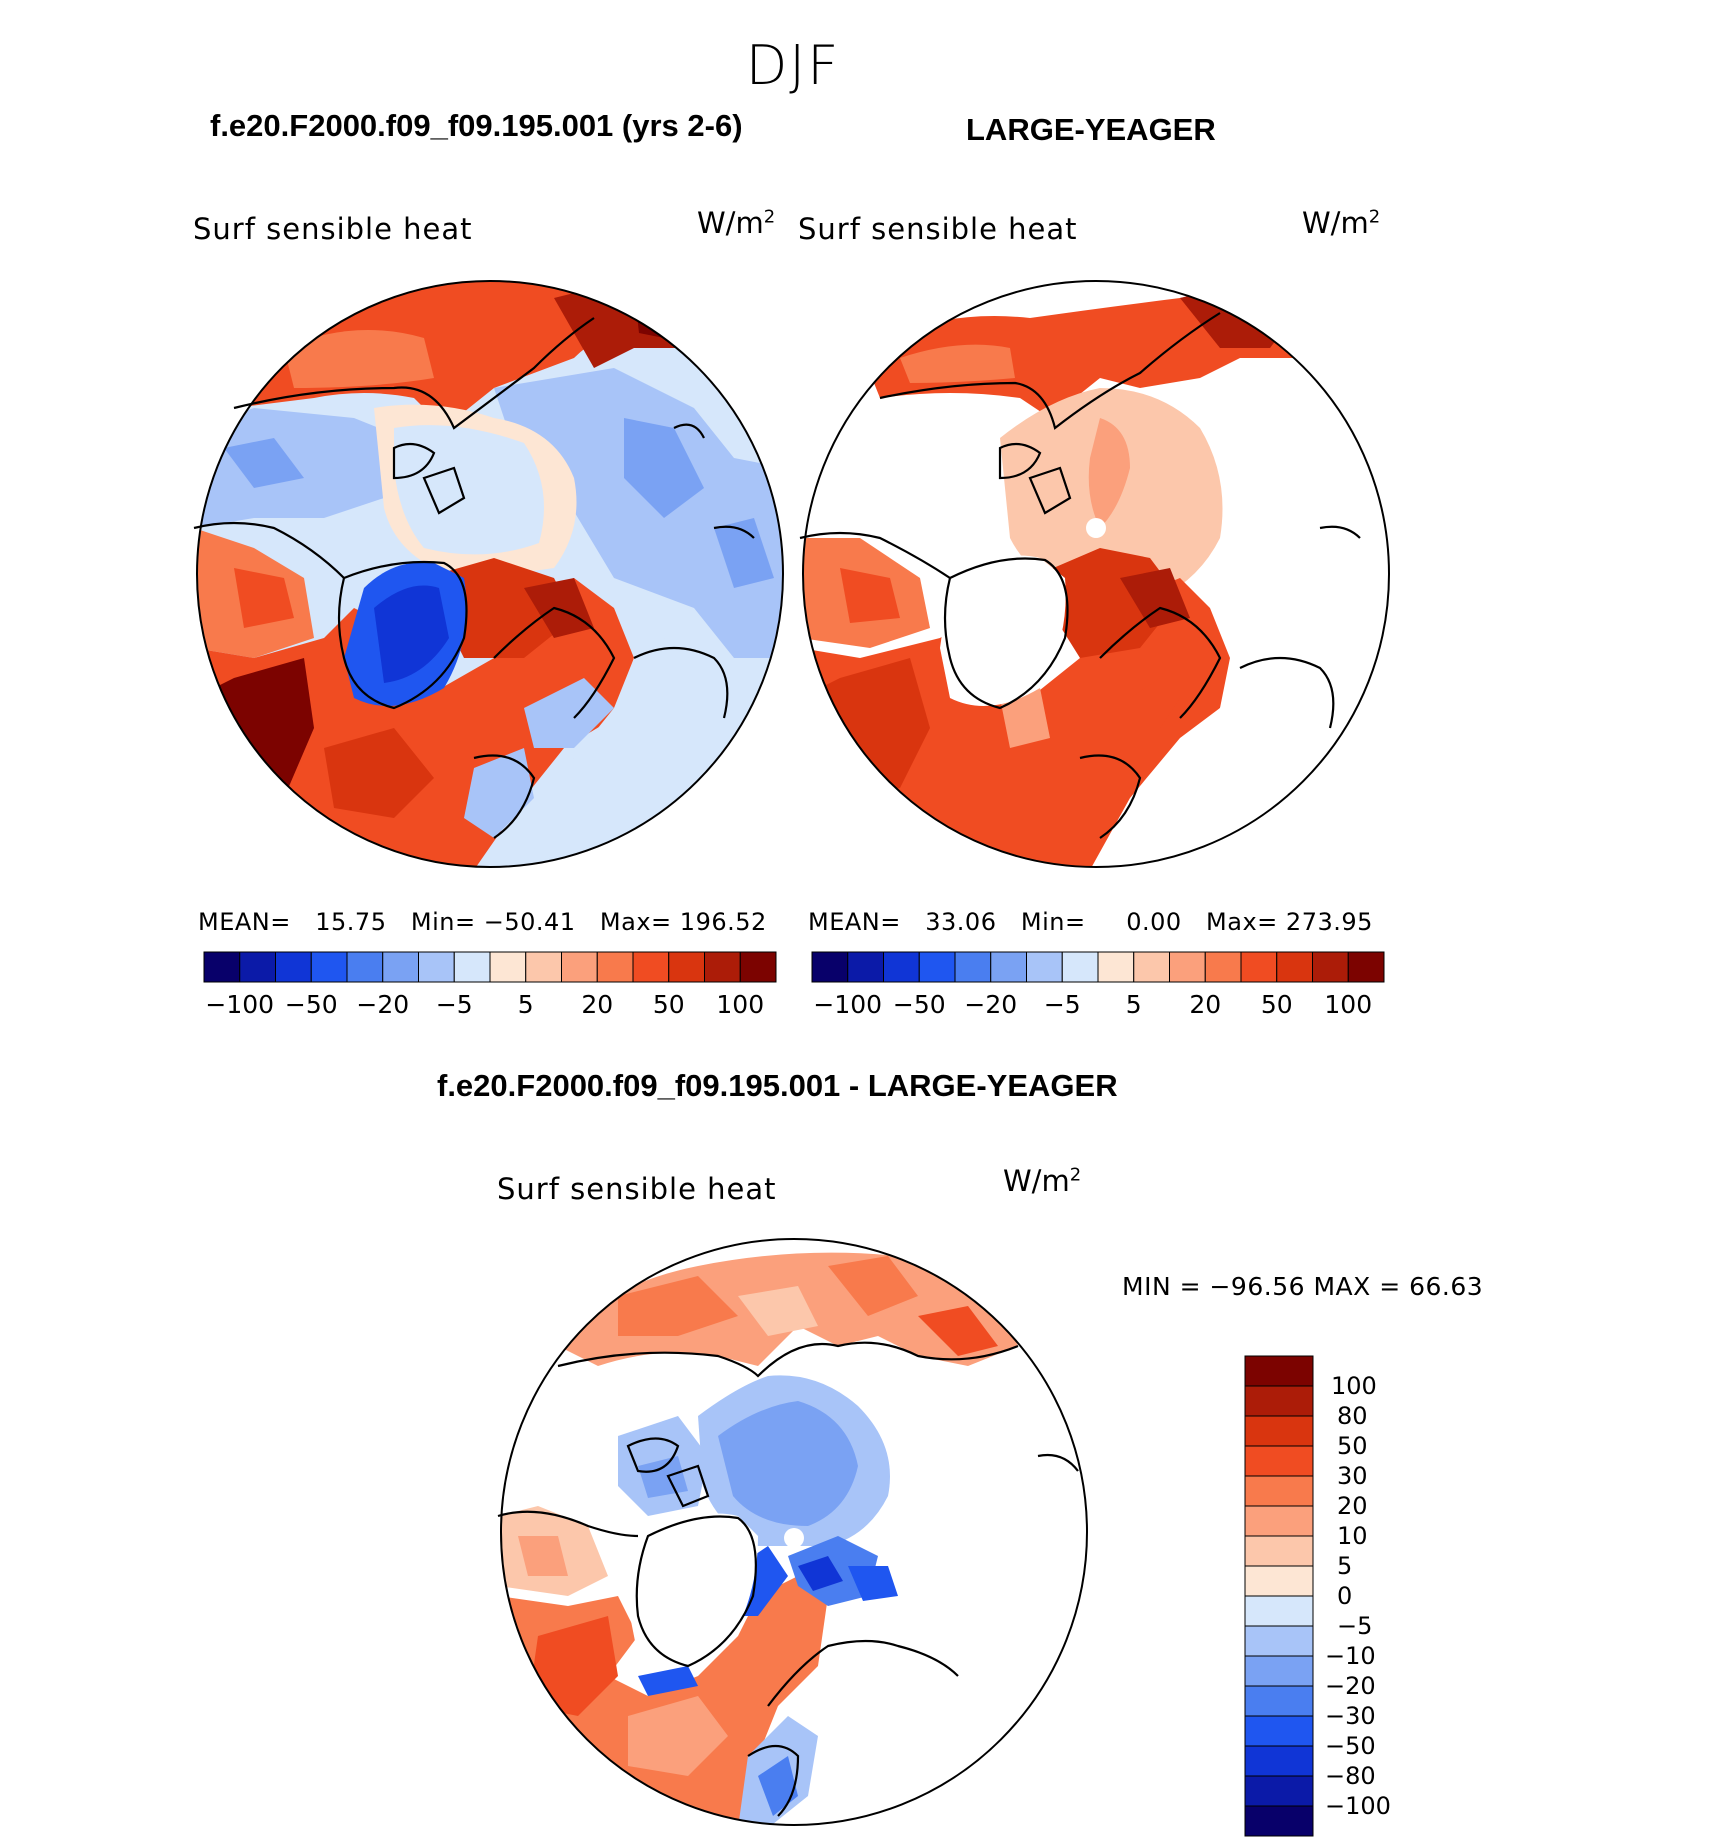 The height and width of the screenshot is (1840, 1710). I want to click on diff-colorbar-label: 10, so click(1352, 1536).